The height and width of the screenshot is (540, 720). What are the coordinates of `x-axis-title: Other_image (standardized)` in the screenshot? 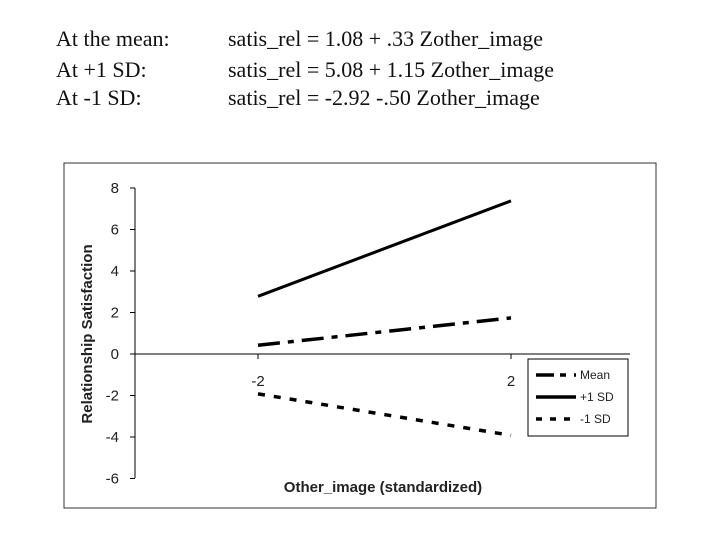 It's located at (383, 487).